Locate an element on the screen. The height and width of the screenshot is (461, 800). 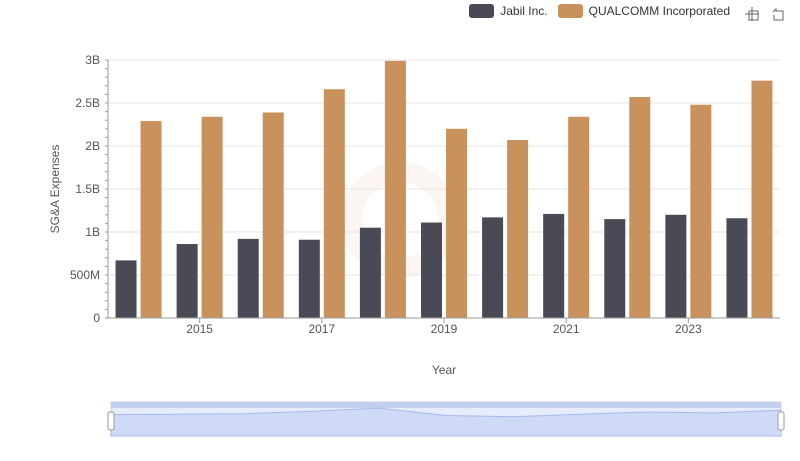
bar-jabil-2019 is located at coordinates (431, 270).